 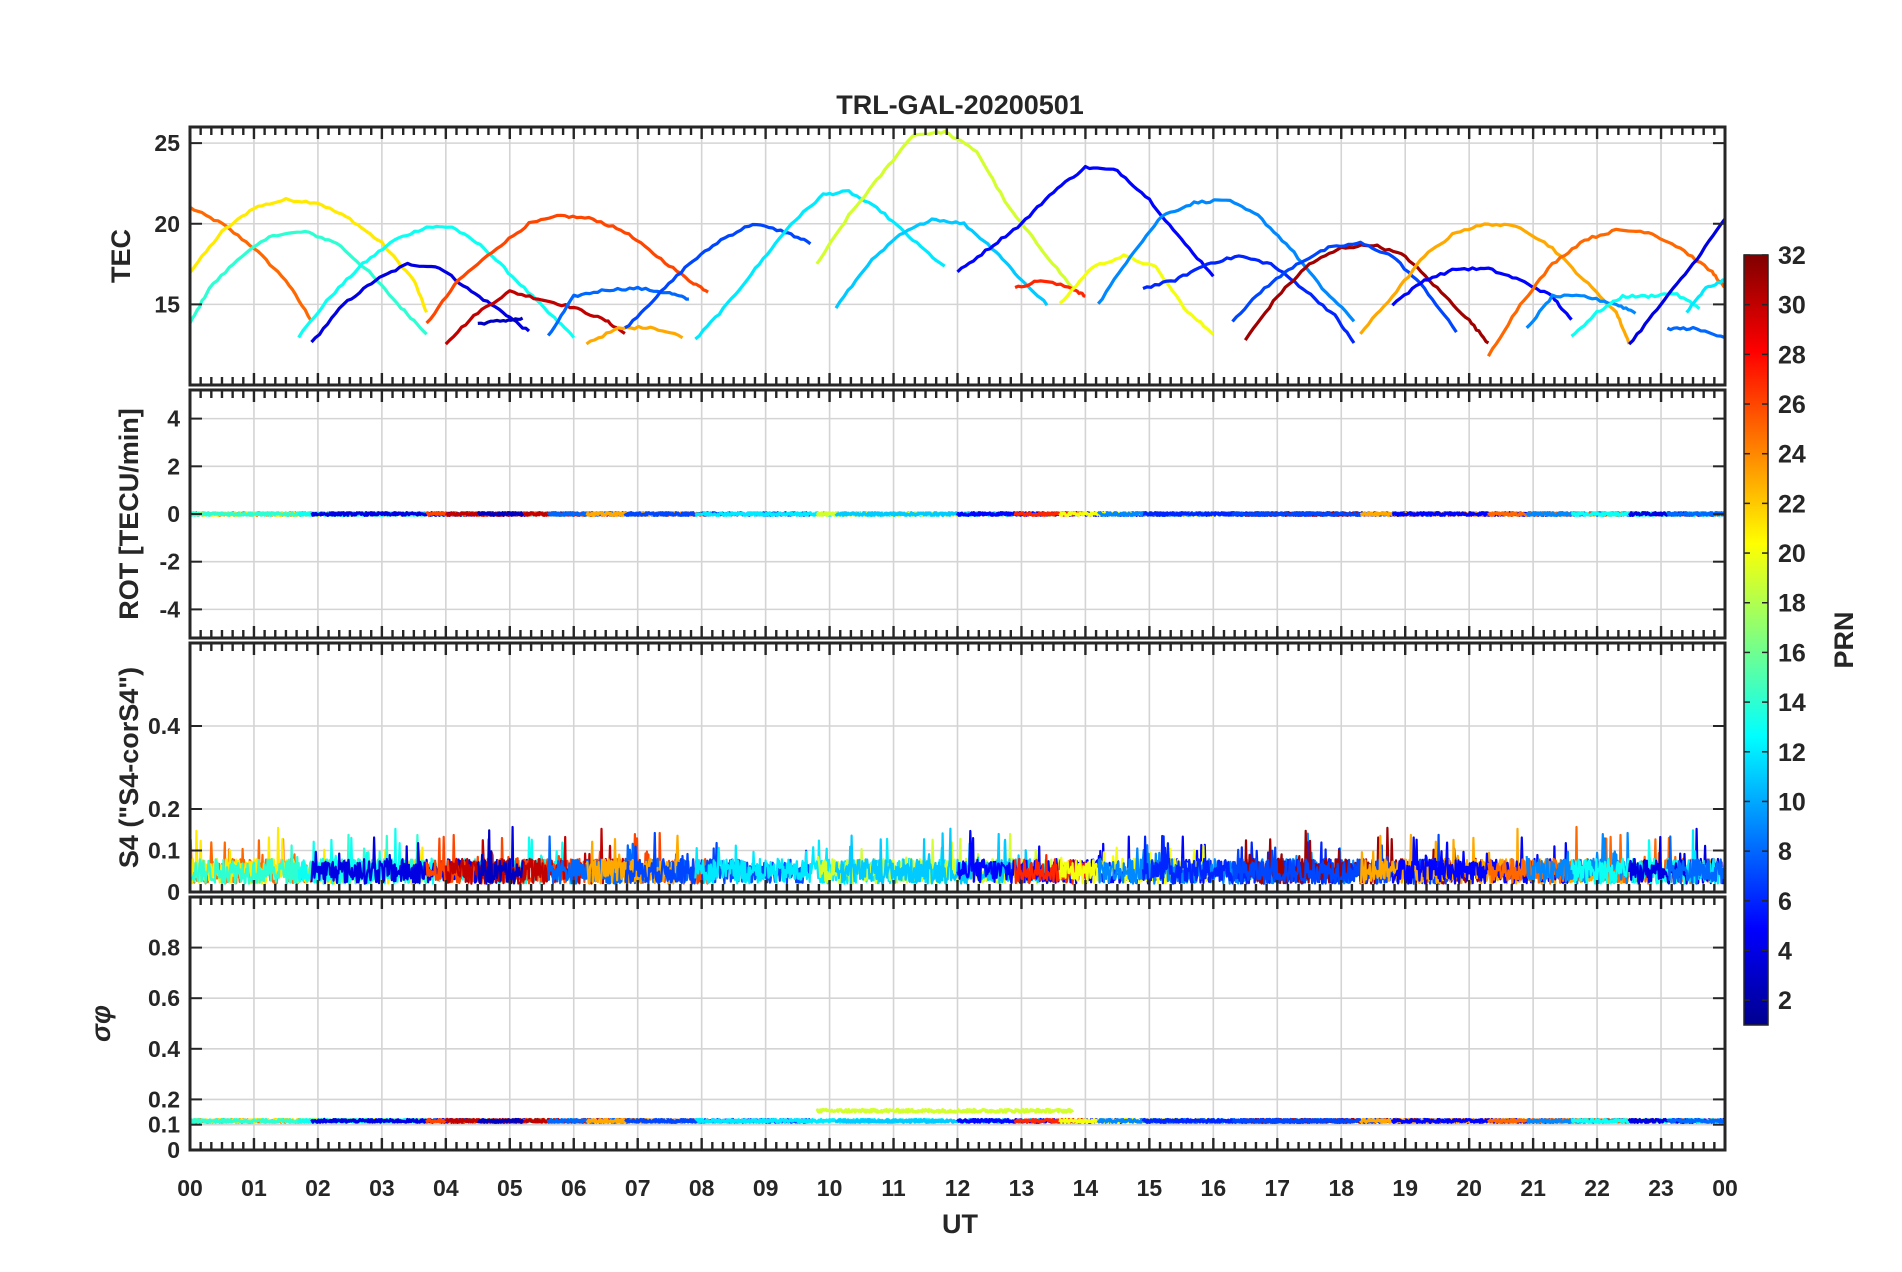 What do you see at coordinates (173, 514) in the screenshot?
I see `rot-ytick-label: 0` at bounding box center [173, 514].